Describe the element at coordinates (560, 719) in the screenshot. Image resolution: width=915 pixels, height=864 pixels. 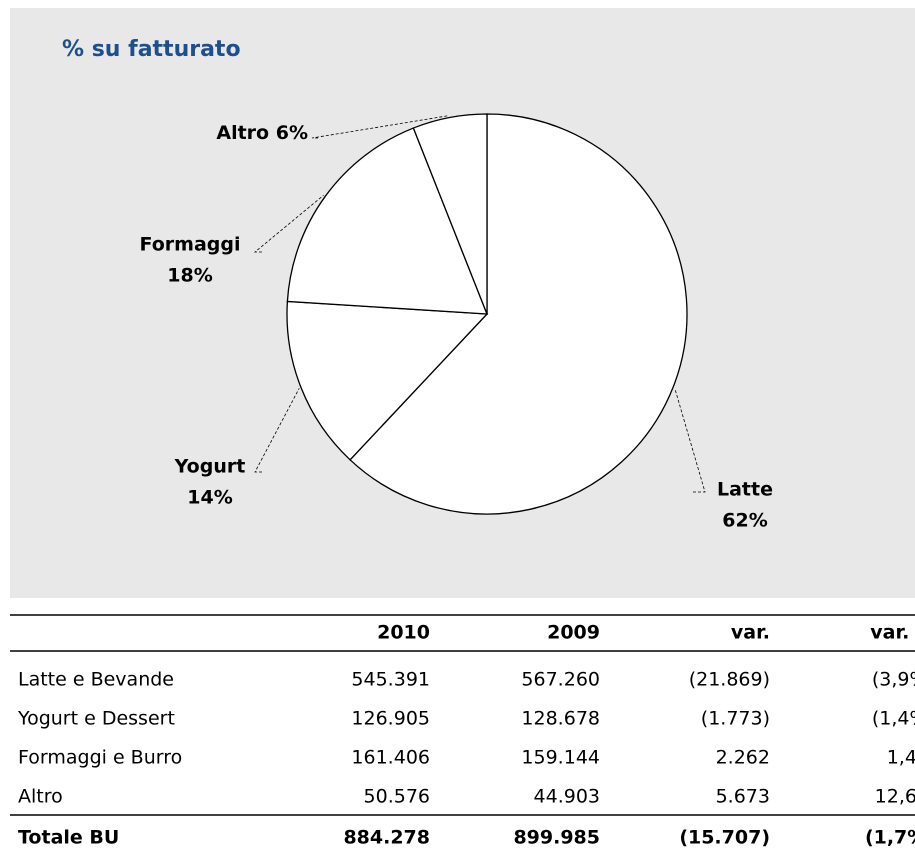
I see `cell: 128.678` at that location.